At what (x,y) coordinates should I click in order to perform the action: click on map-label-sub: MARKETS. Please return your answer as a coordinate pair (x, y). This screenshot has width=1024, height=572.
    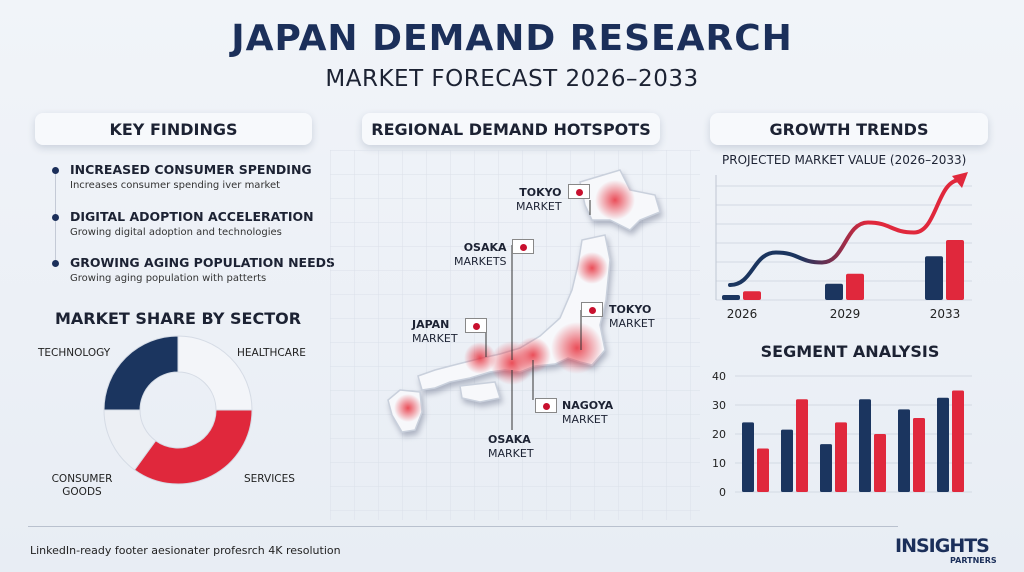
    Looking at the image, I should click on (480, 261).